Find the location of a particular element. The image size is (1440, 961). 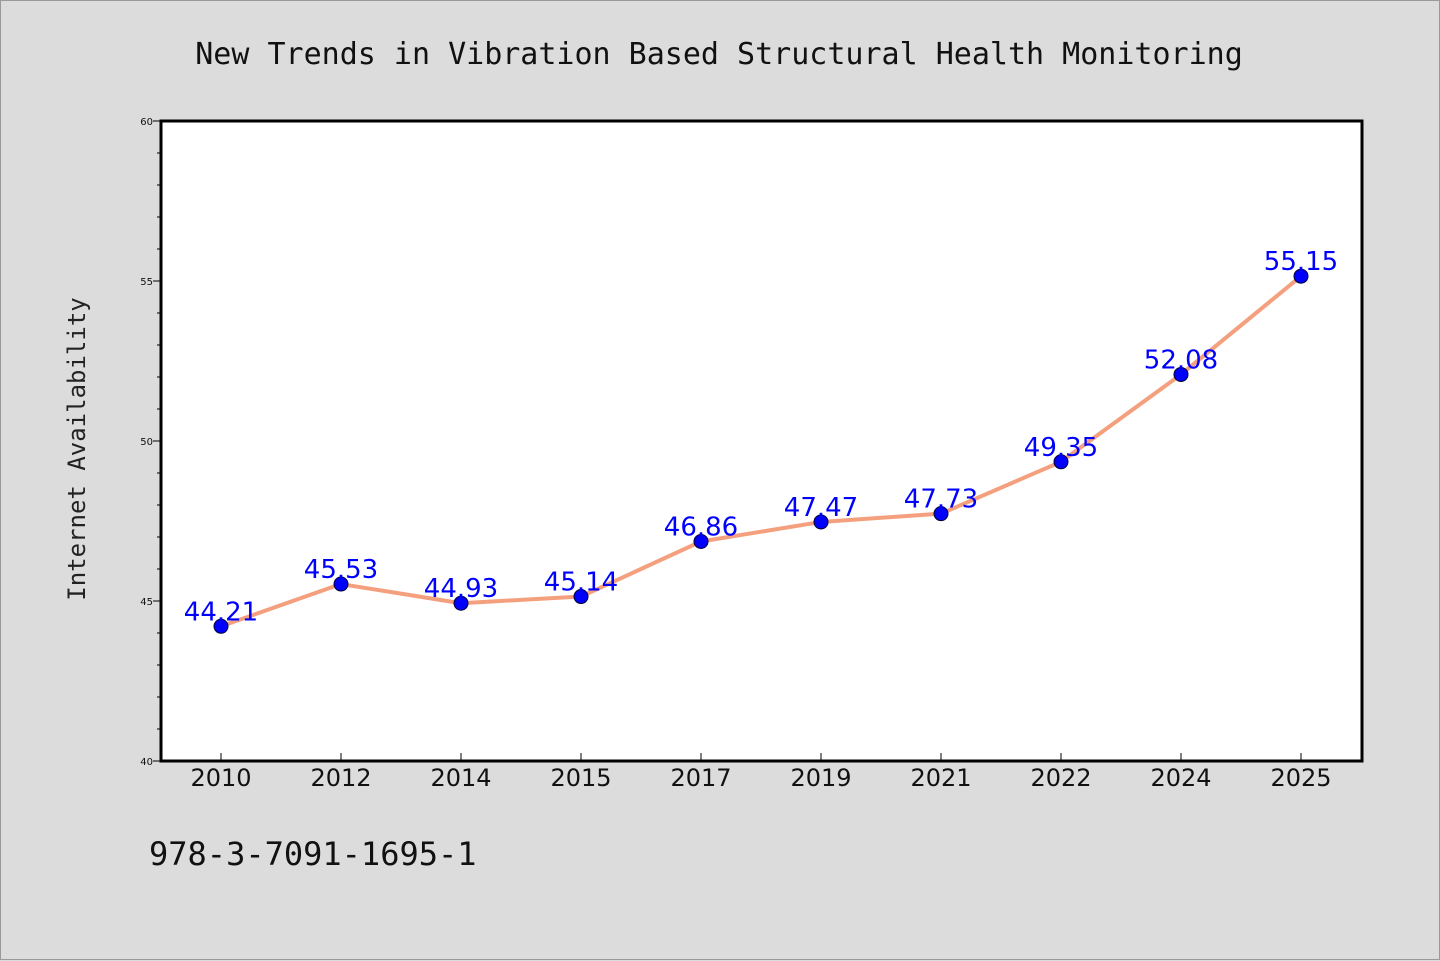

x-tick-label: 2025 is located at coordinates (1300, 778).